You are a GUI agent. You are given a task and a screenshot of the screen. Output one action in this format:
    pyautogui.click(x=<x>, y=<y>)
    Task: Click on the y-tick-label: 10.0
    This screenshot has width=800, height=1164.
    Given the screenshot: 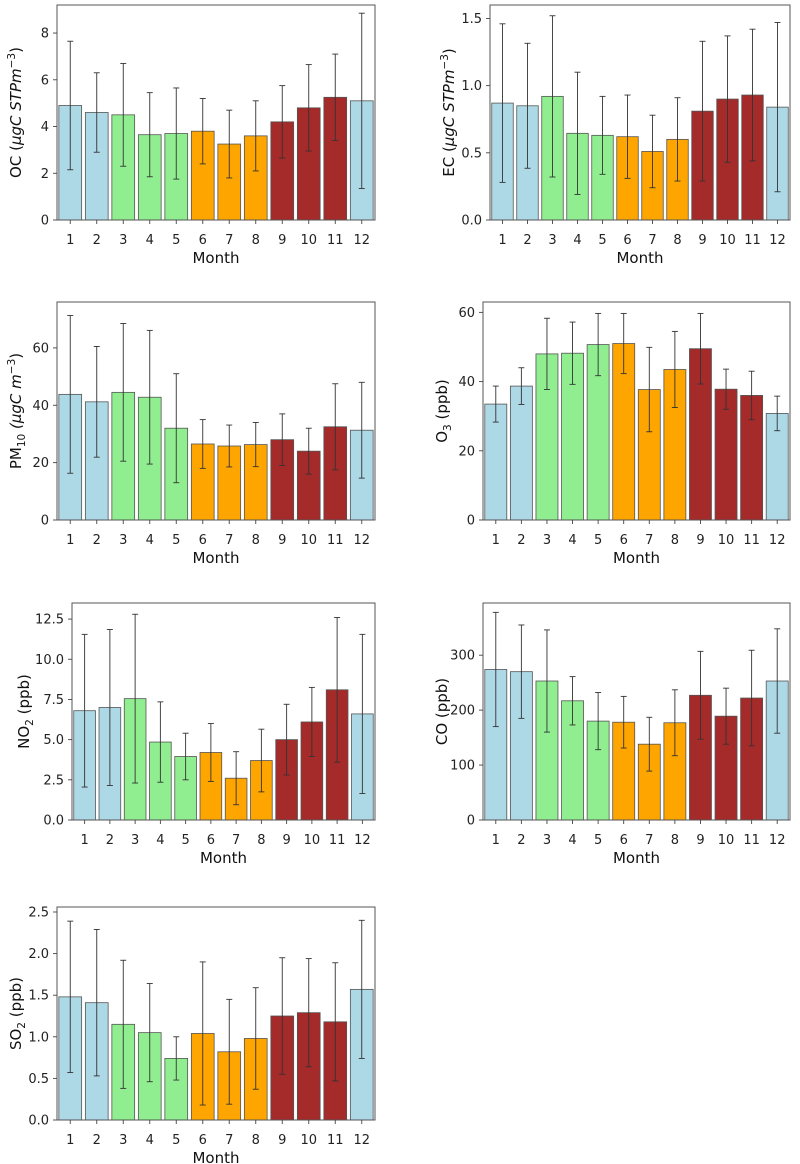 What is the action you would take?
    pyautogui.click(x=49, y=660)
    